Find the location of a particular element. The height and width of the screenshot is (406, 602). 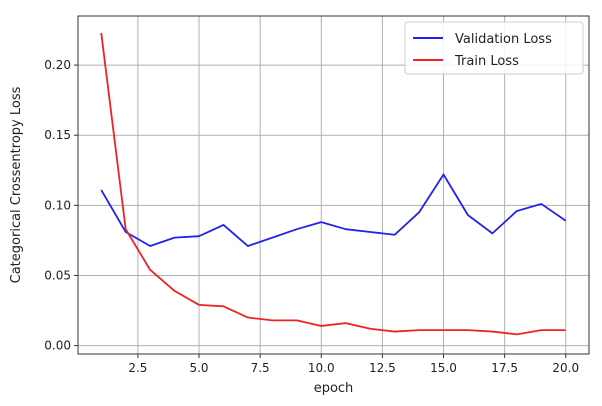

y-tick-label: 0.00 is located at coordinates (57, 346).